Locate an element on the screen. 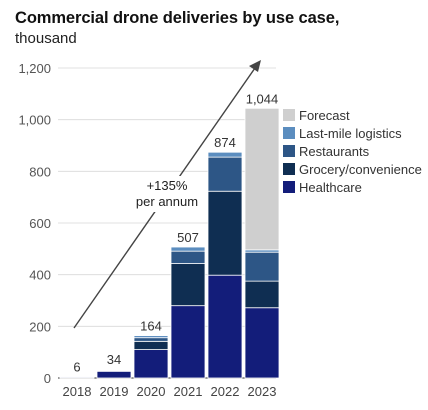  y-tick-label: 1,200 is located at coordinates (34, 68).